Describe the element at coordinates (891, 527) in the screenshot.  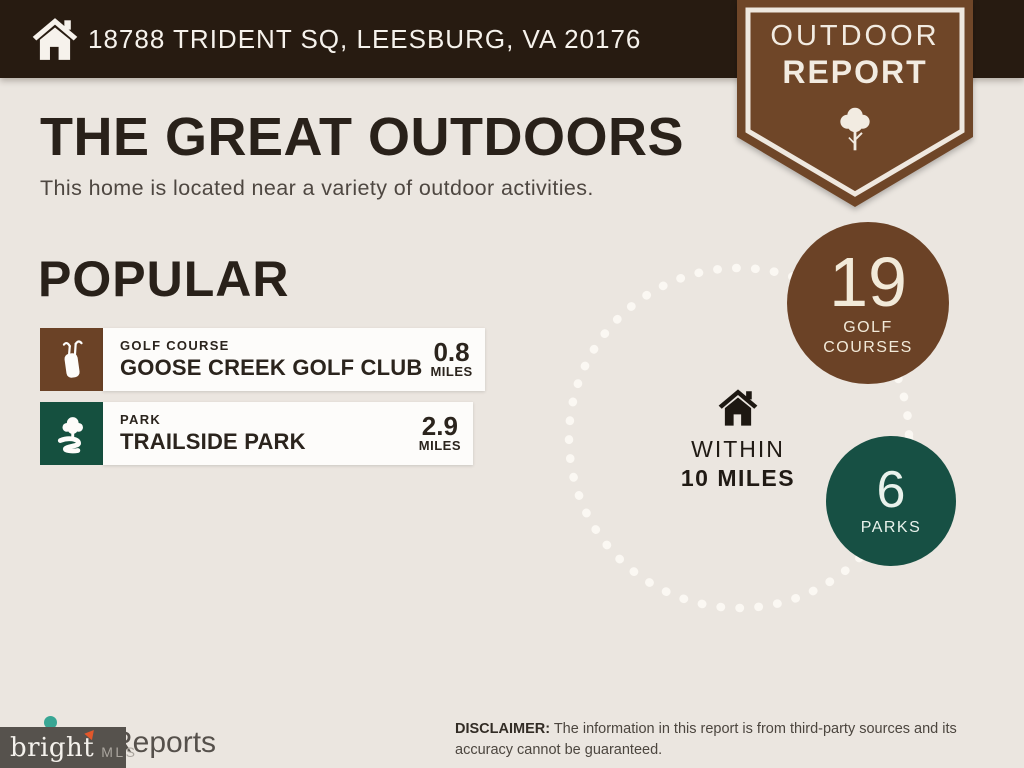
I see `stat-label: PARKS` at that location.